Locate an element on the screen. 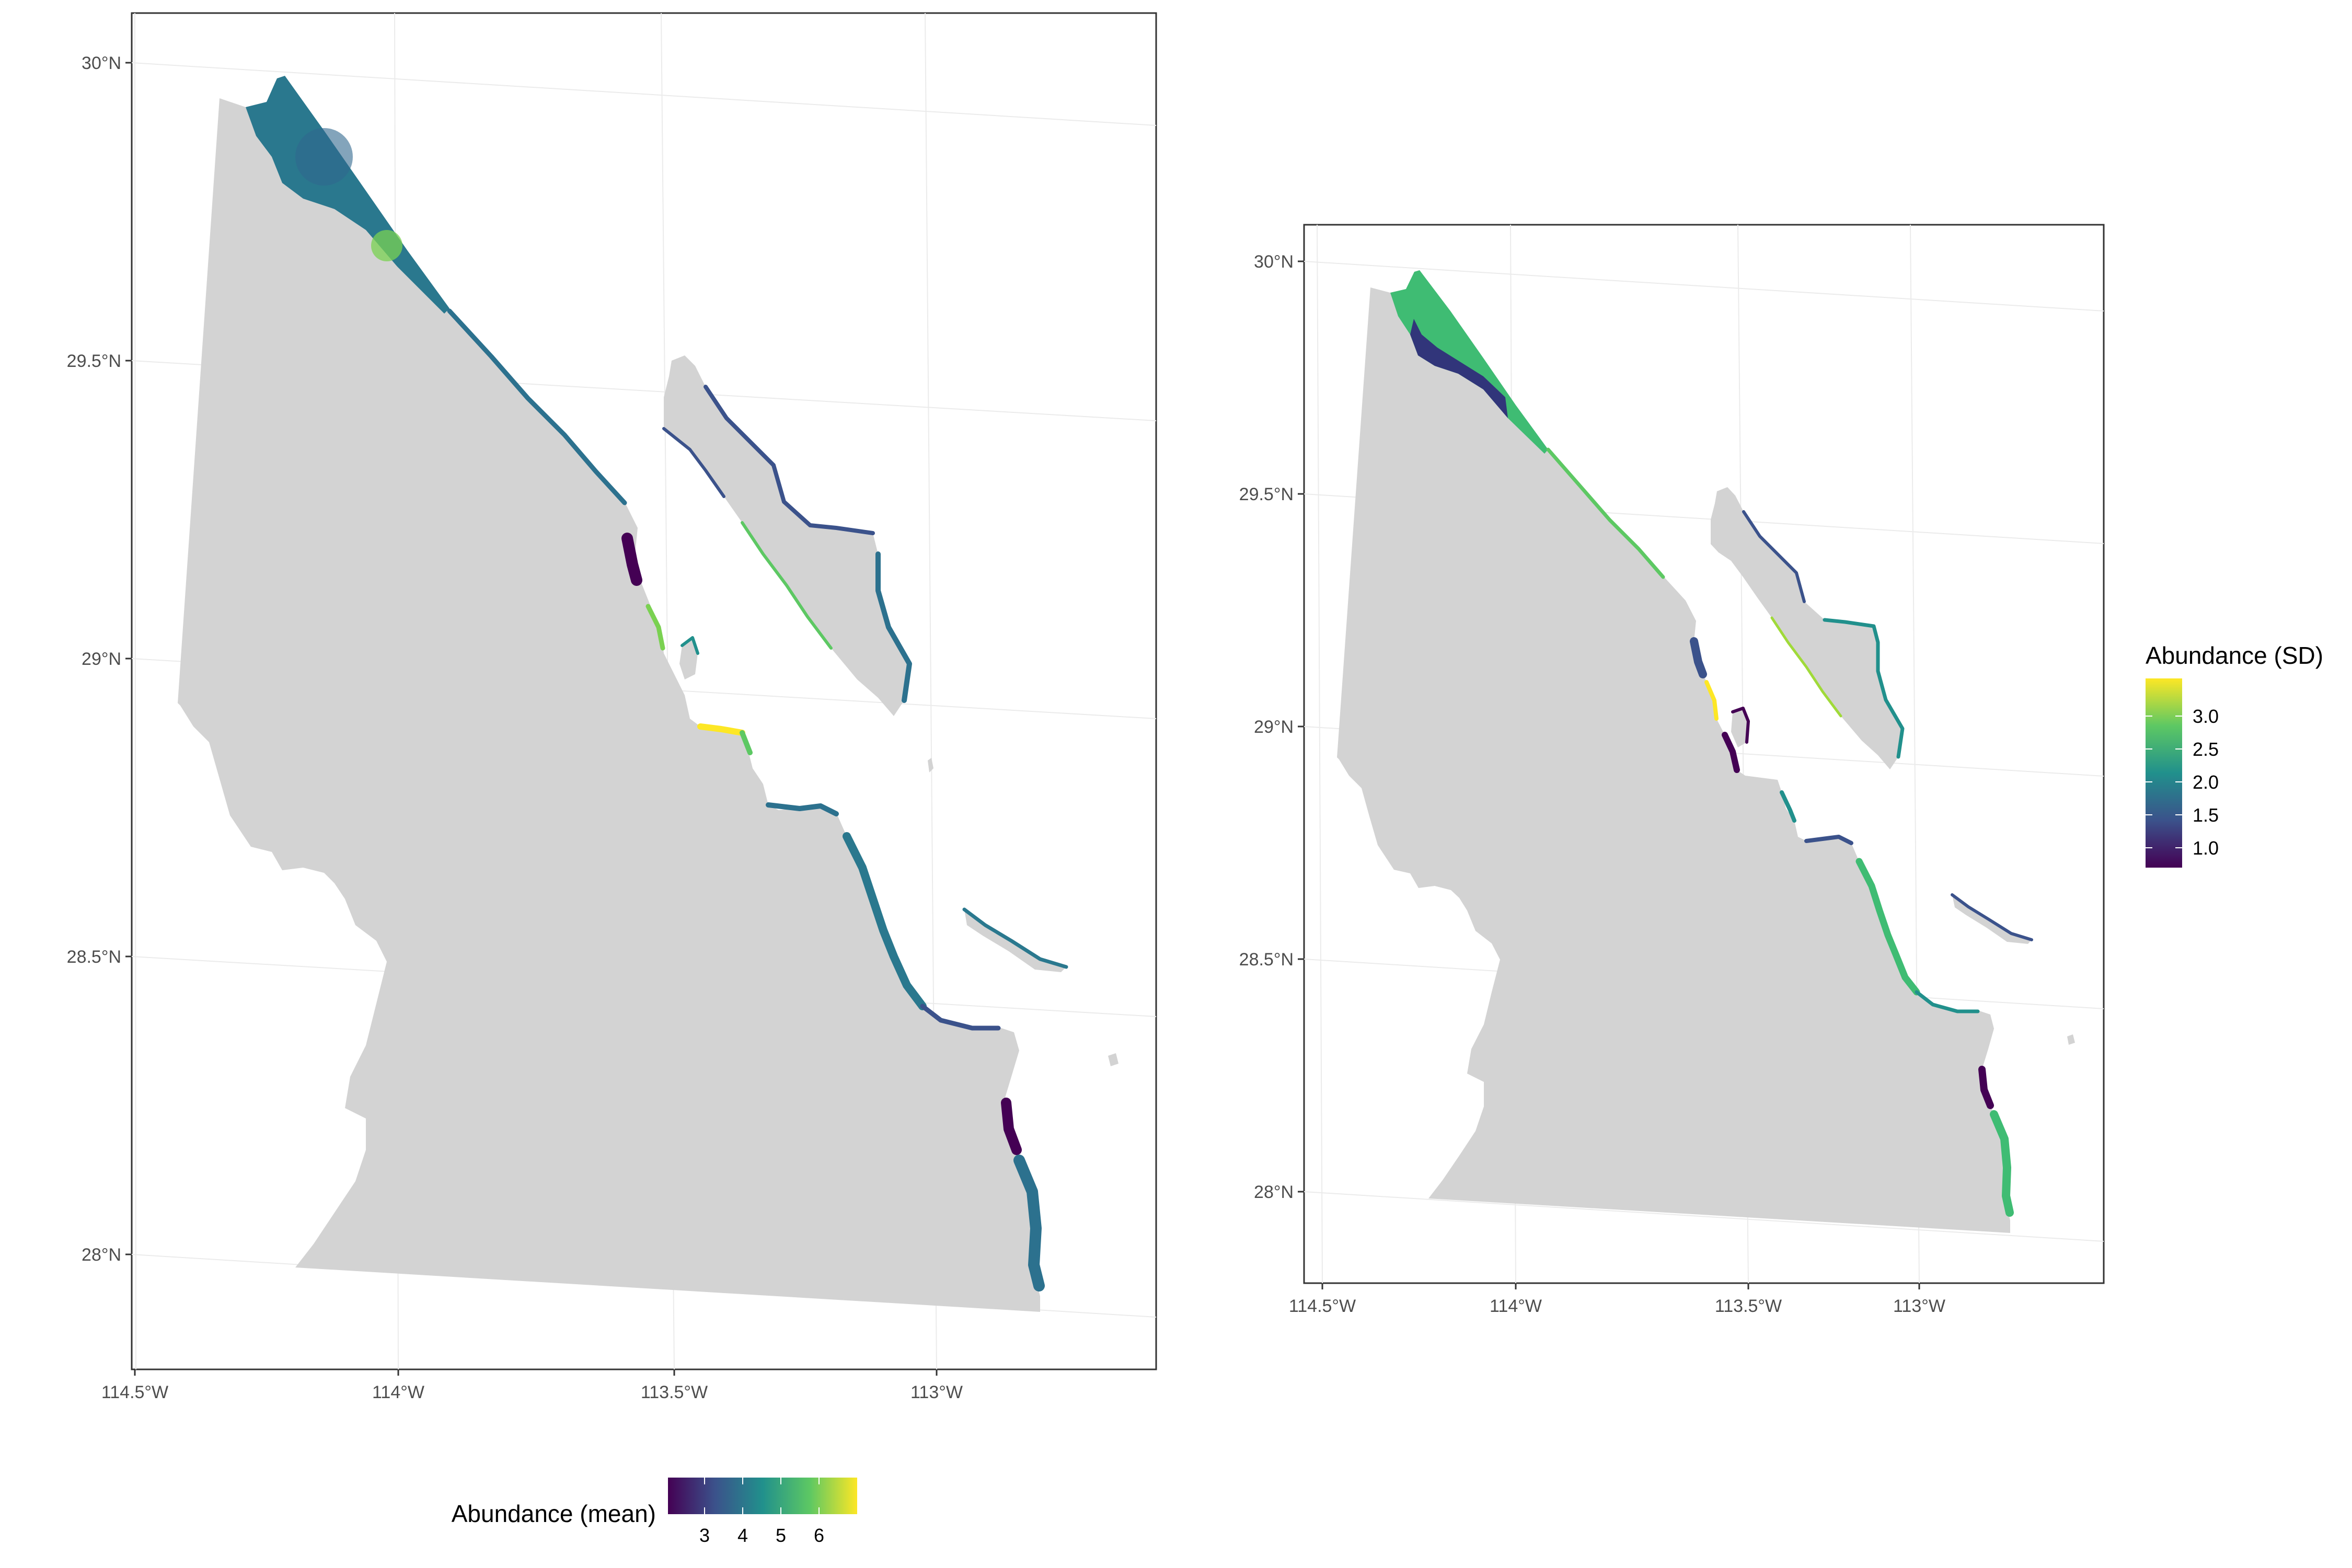 The height and width of the screenshot is (1568, 2352). sd-coast-w6 is located at coordinates (1828, 840).